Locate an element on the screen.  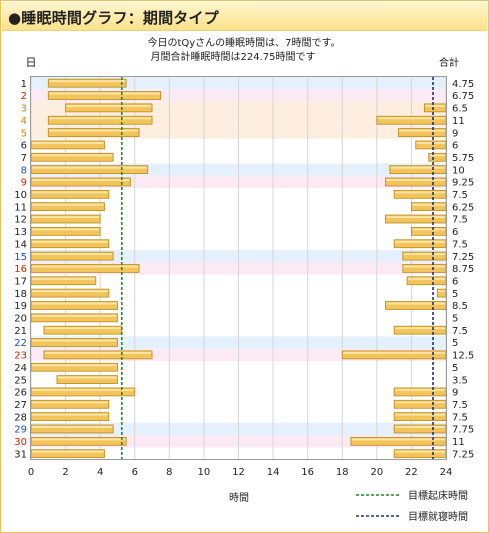
day-label: 8 is located at coordinates (24, 170).